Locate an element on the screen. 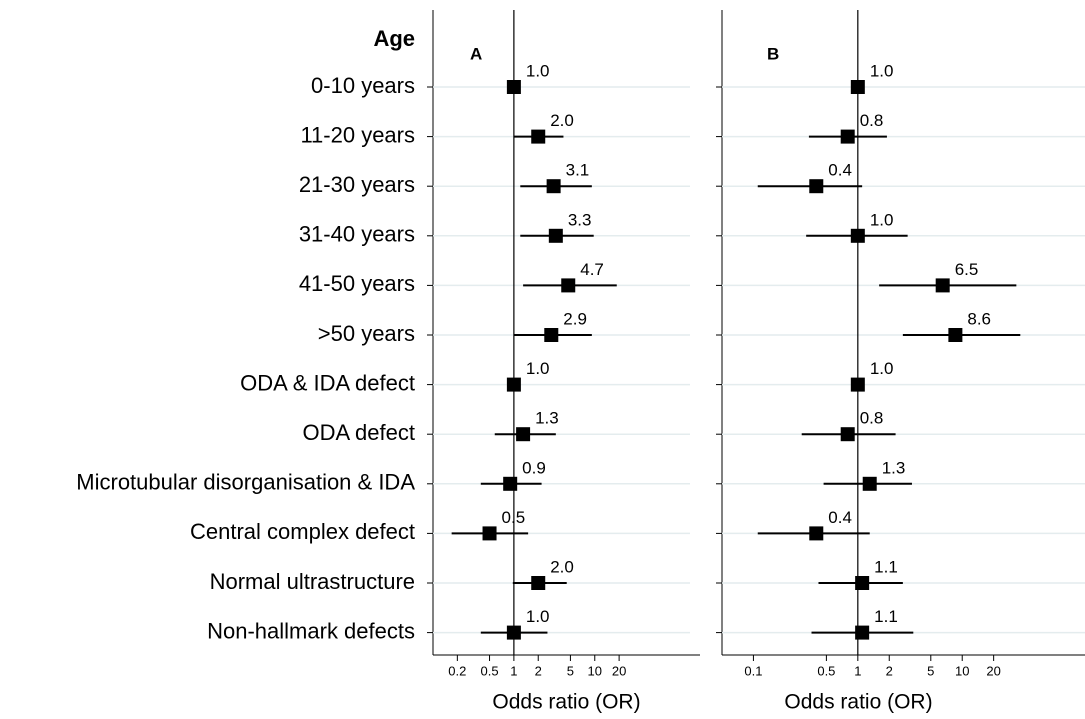 The width and height of the screenshot is (1085, 719). value-label: 4.7 is located at coordinates (592, 269).